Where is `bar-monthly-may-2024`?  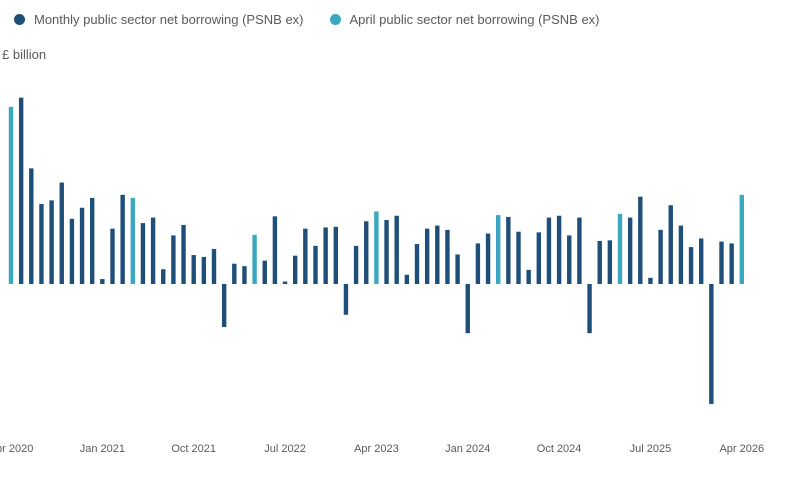 bar-monthly-may-2024 is located at coordinates (508, 250).